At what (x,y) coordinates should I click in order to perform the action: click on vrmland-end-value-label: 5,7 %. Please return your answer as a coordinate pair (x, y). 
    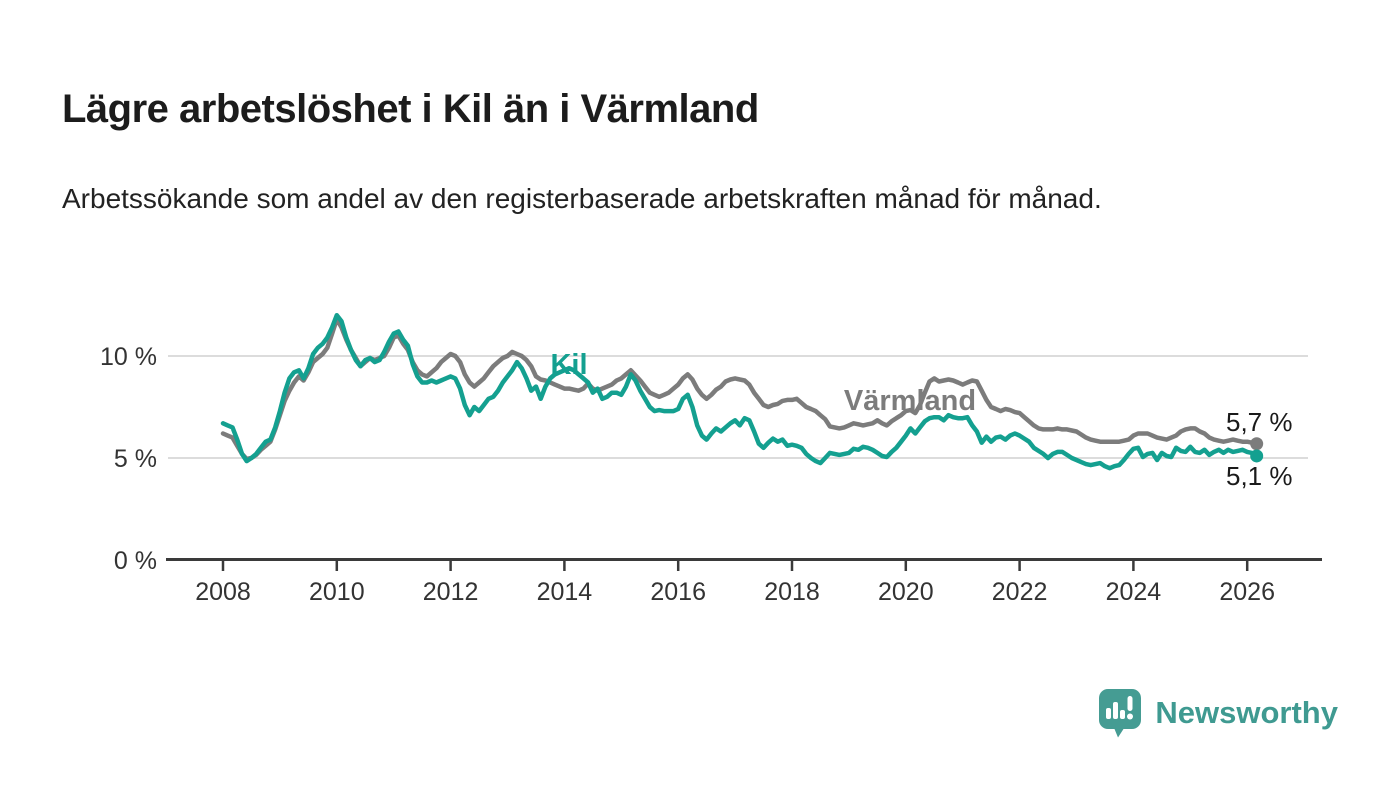
    Looking at the image, I should click on (1259, 422).